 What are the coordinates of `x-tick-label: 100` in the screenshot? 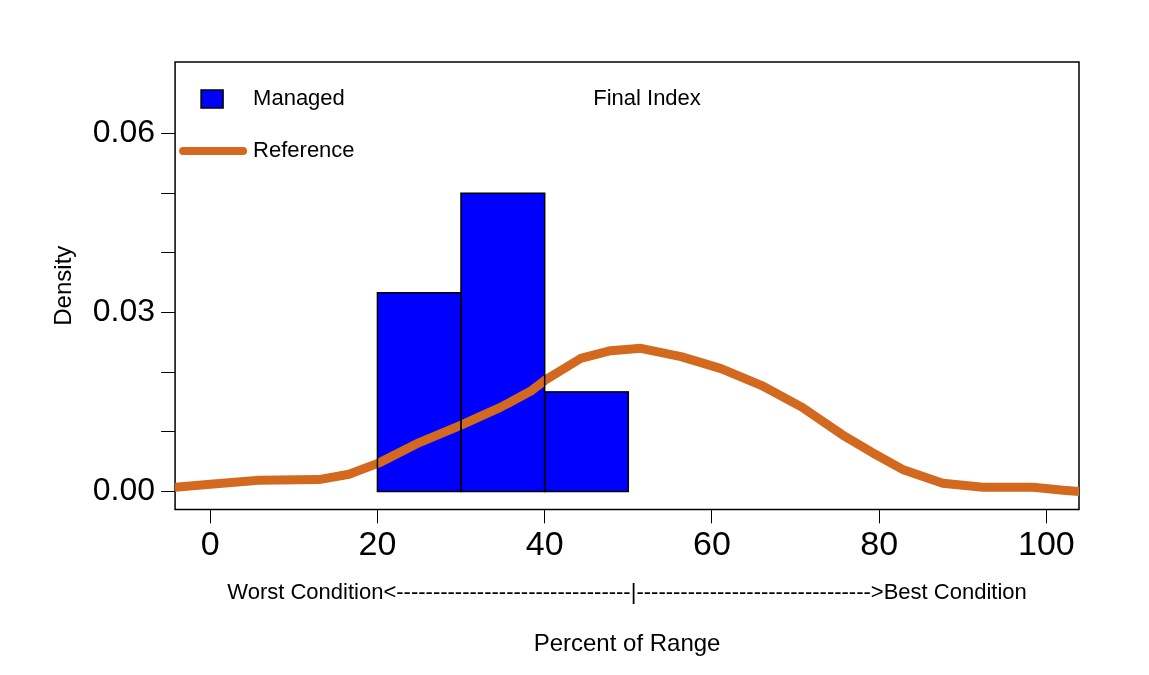 It's located at (1046, 543).